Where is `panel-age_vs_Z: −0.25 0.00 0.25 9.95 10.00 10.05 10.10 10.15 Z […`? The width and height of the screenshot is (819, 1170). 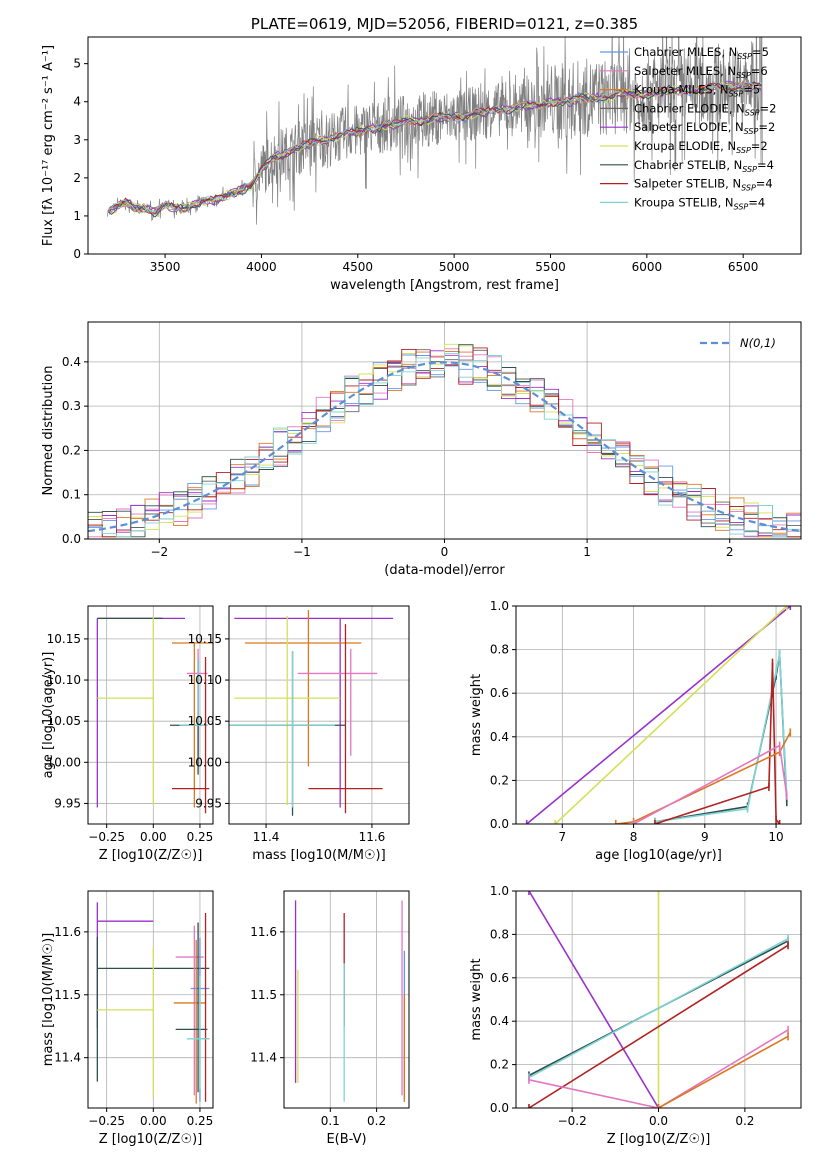
panel-age_vs_Z: −0.25 0.00 0.25 9.95 10.00 10.05 10.10 10.15 Z [… is located at coordinates (127, 734).